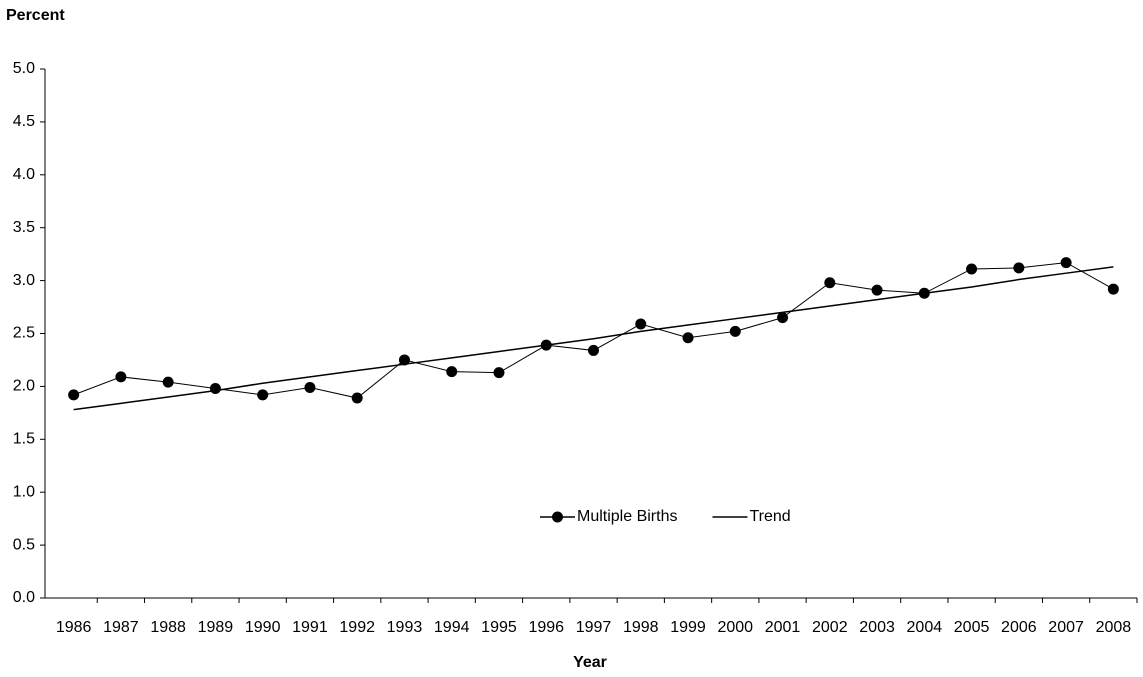 This screenshot has width=1143, height=677. Describe the element at coordinates (24, 386) in the screenshot. I see `y-tick-label: 2.0` at that location.